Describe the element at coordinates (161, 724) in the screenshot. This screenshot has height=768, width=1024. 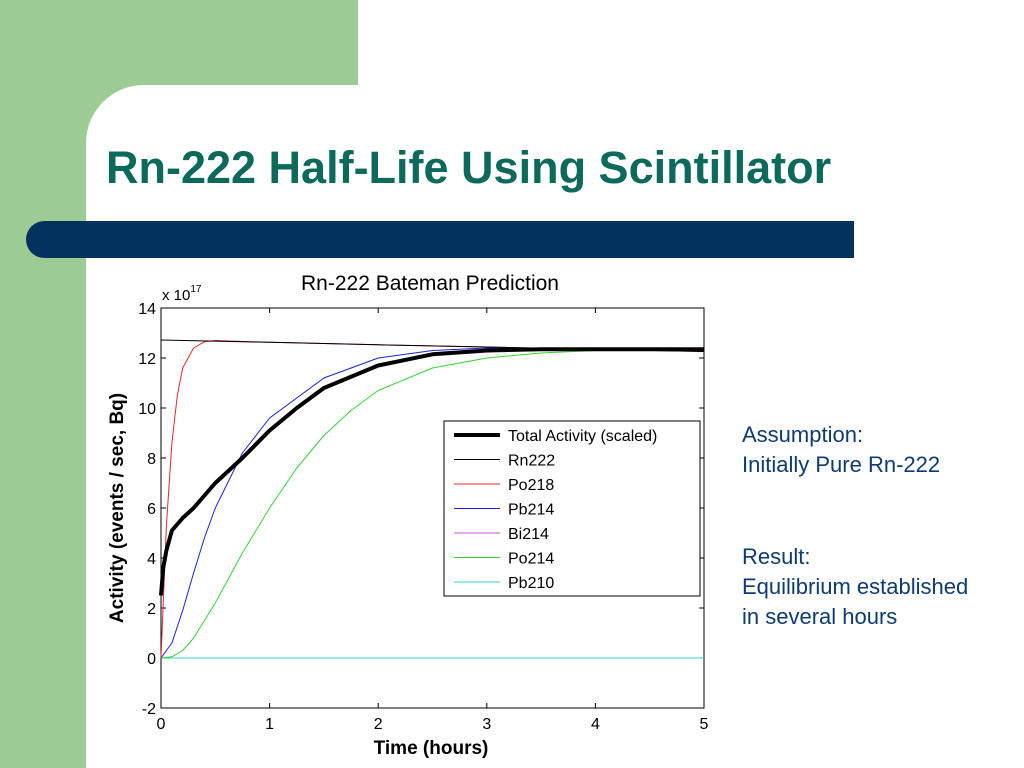
I see `x-tick-label: 0` at that location.